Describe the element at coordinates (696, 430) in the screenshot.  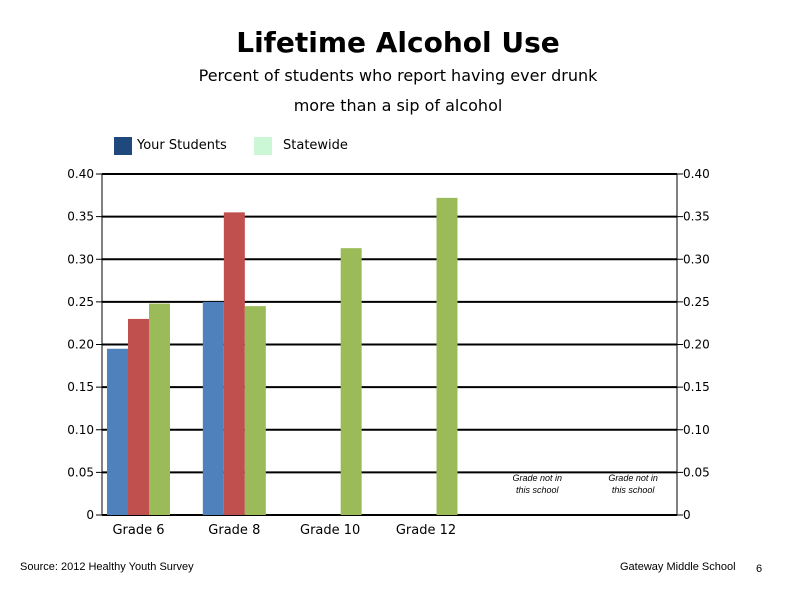
I see `y-tick-label-right: 0.10` at that location.